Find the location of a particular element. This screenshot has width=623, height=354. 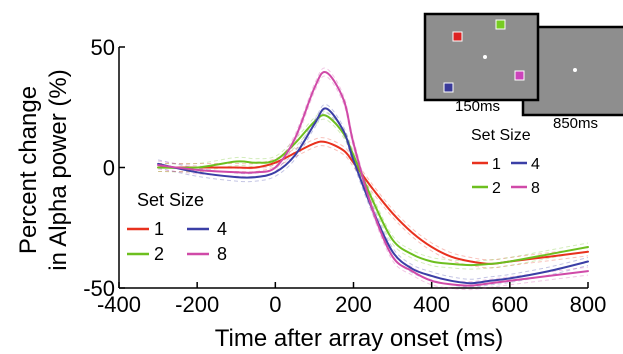

inset-legend-title: Set Size is located at coordinates (501, 135).